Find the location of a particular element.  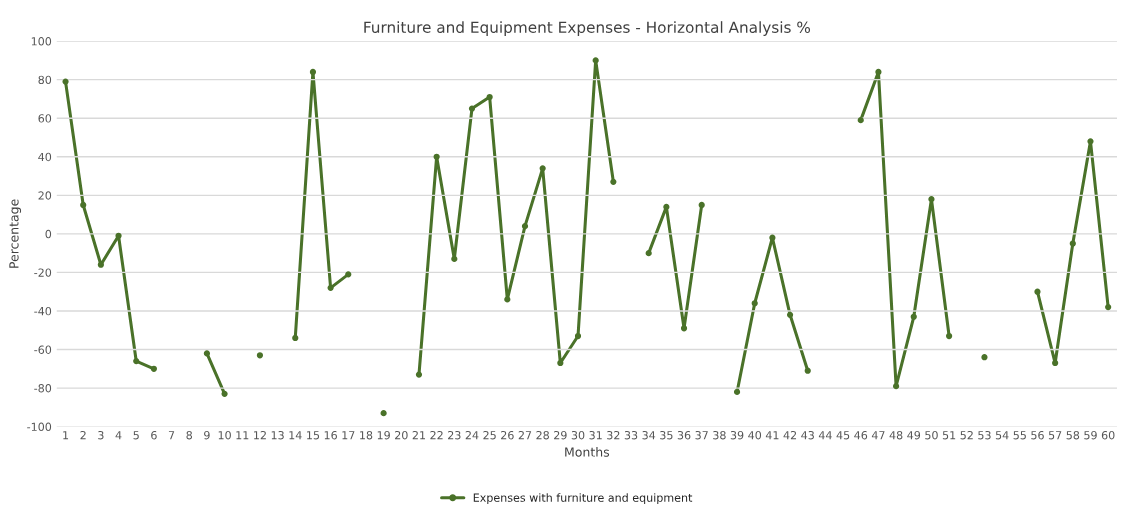

x-tick-label: 43 is located at coordinates (807, 435).